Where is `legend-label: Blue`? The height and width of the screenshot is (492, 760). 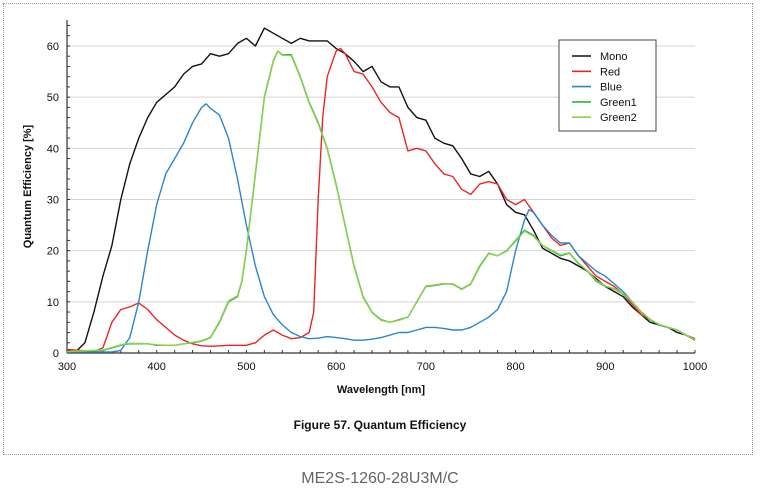 legend-label: Blue is located at coordinates (611, 88).